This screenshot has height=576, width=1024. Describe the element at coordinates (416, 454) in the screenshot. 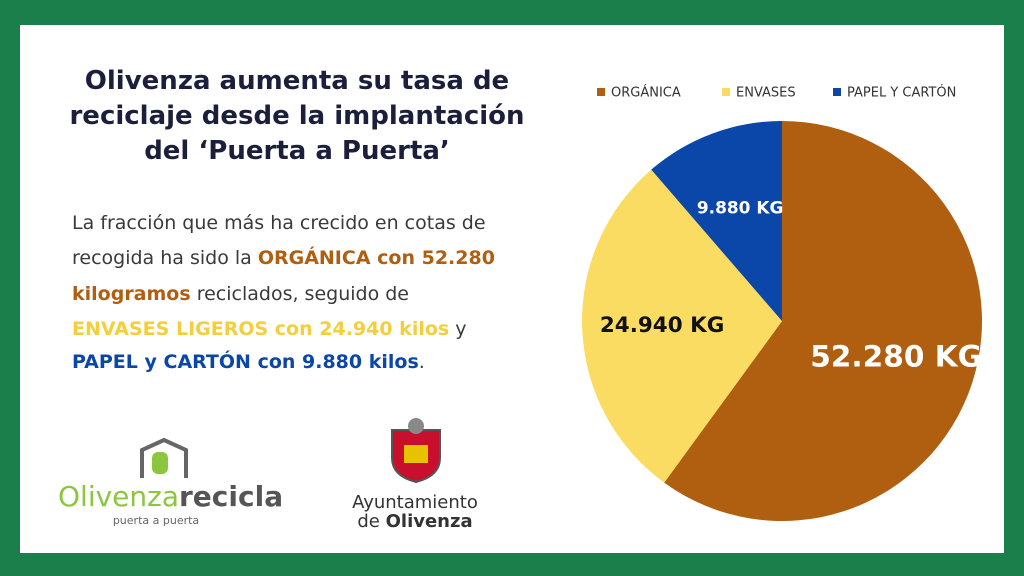

I see `crest-tower` at that location.